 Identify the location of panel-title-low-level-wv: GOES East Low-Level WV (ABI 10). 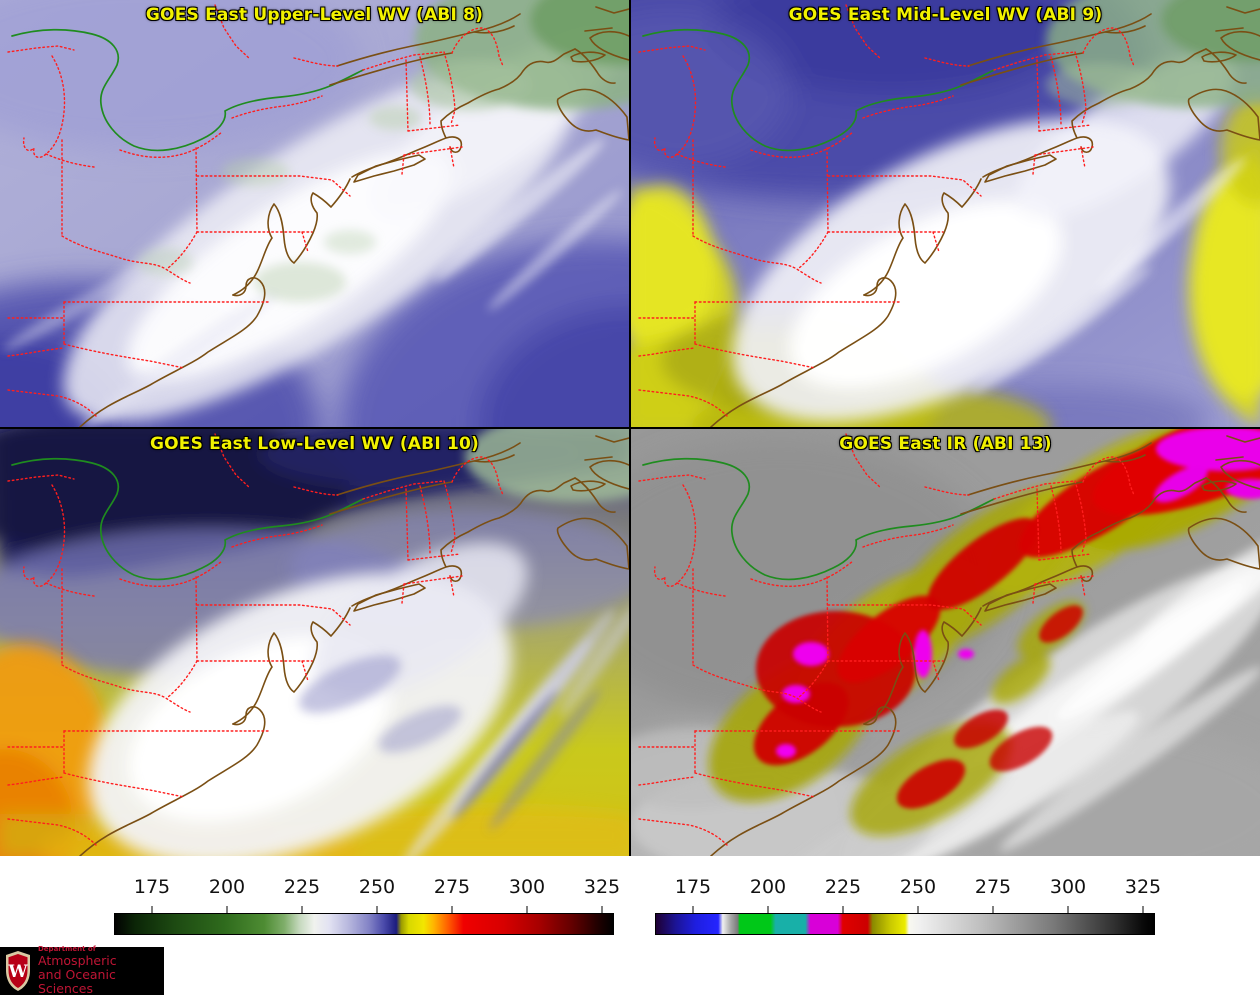
(314, 444).